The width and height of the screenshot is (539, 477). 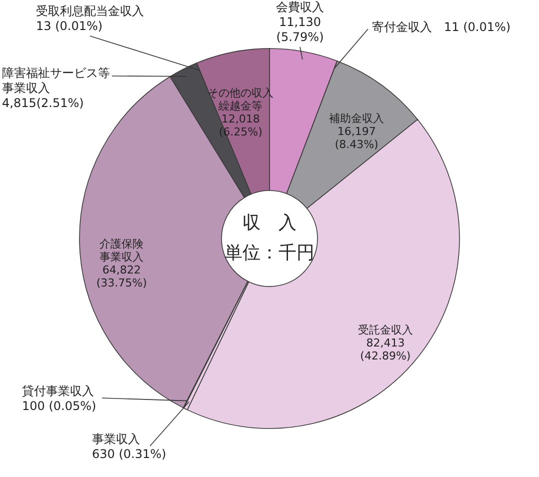 I want to click on slice-label: 受取利息配当金収入, so click(x=90, y=11).